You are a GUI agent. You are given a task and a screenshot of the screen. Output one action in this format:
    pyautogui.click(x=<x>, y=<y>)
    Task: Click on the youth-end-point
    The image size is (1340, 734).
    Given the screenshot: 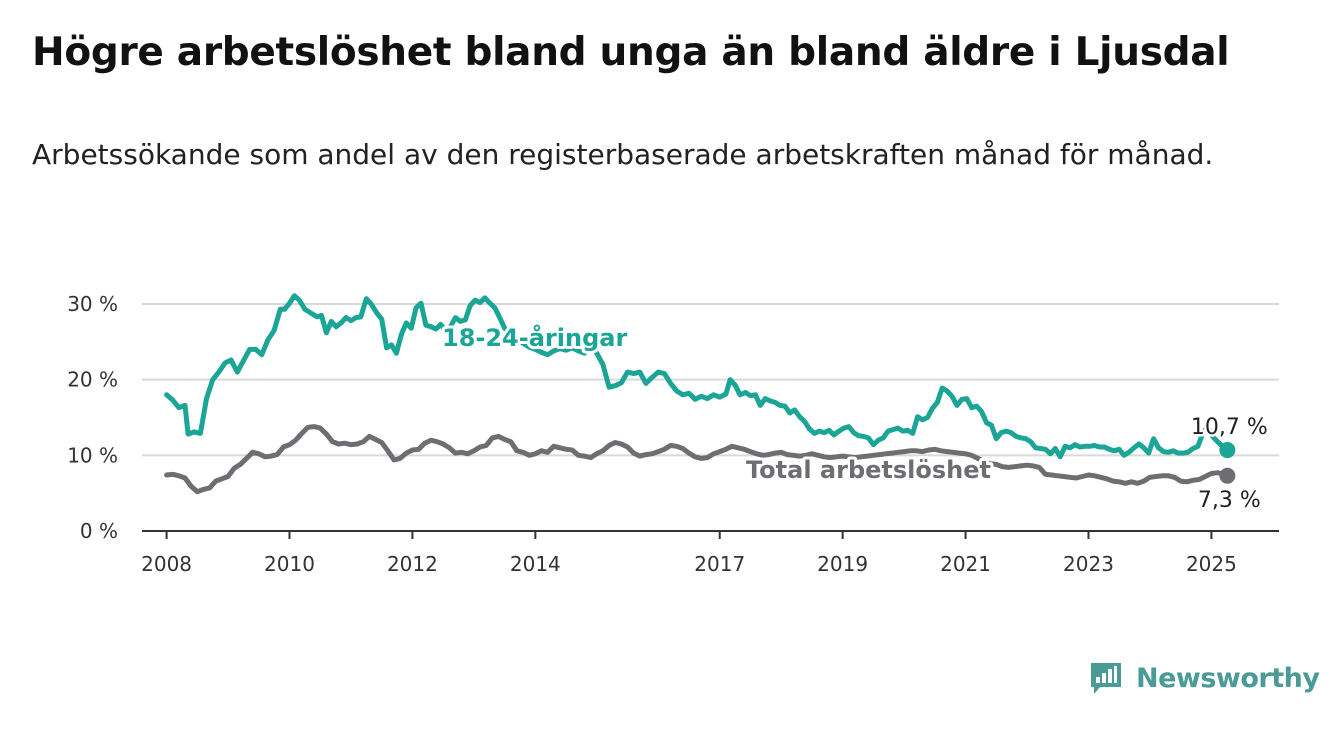 What is the action you would take?
    pyautogui.click(x=1227, y=450)
    